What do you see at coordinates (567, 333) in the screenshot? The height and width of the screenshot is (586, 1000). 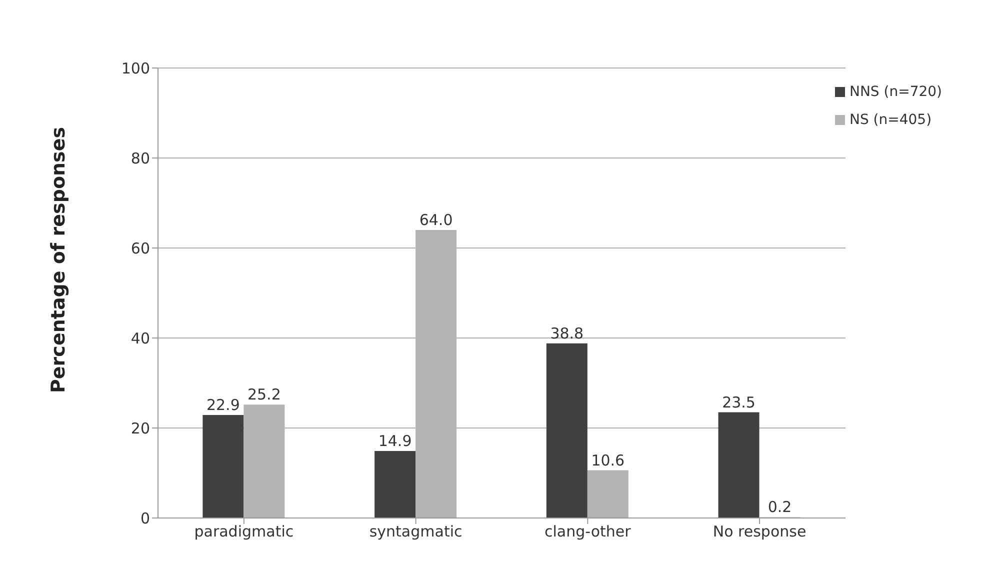 I see `data-label: 38.8` at bounding box center [567, 333].